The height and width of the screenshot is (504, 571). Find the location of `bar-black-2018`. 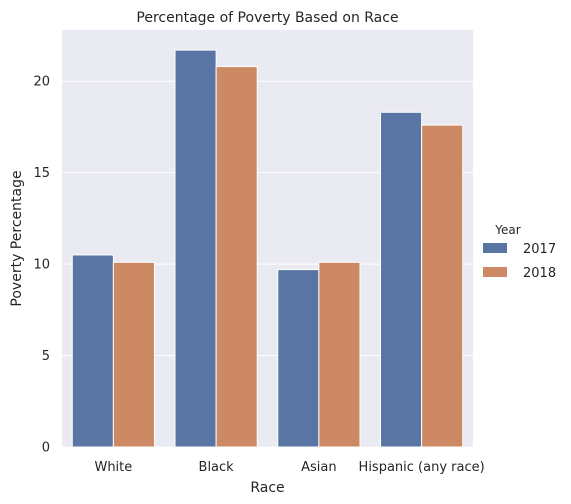

bar-black-2018 is located at coordinates (236, 257).